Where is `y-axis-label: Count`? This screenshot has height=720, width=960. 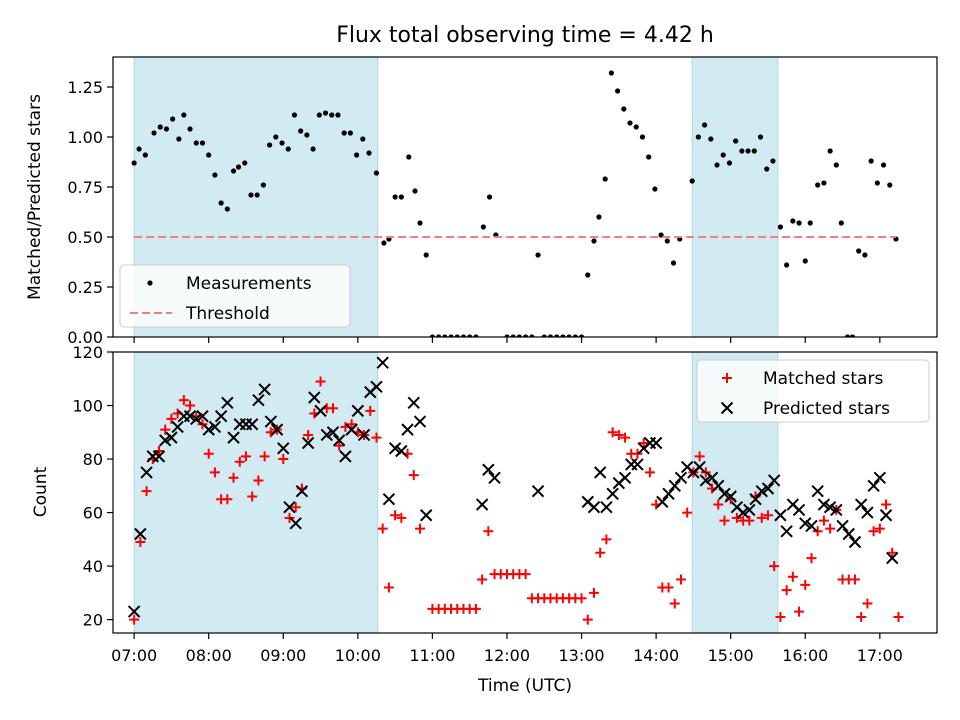 y-axis-label: Count is located at coordinates (41, 491).